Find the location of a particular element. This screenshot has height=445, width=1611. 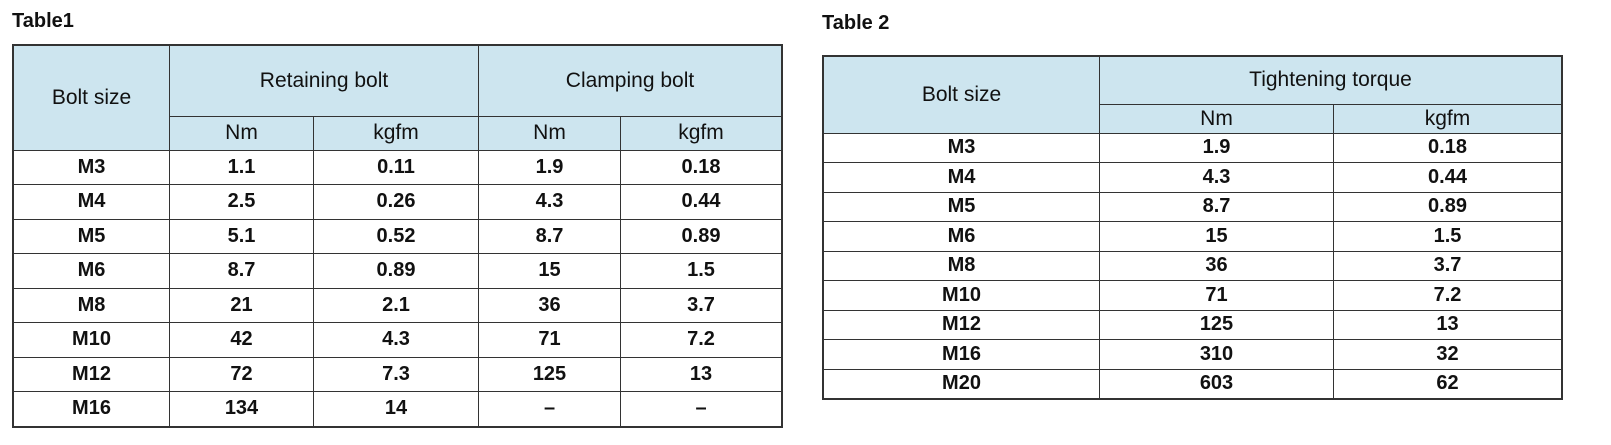

table-row: M10 71 7.2 is located at coordinates (1192, 295).